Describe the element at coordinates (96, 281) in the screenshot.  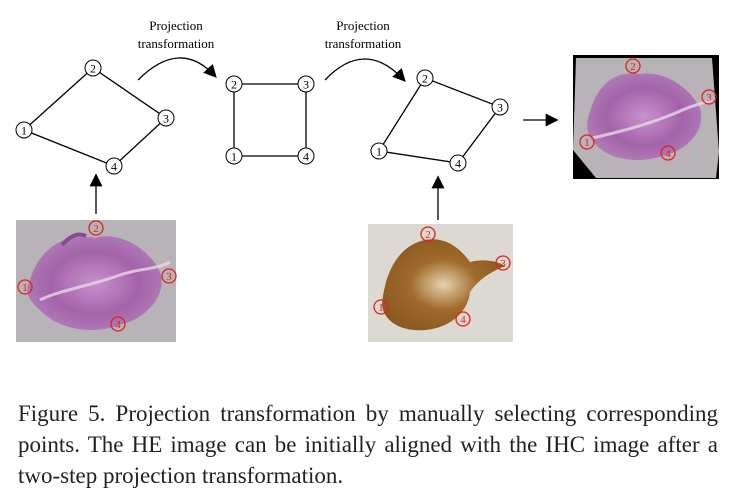
I see `he-image: 2 1 3 4` at that location.